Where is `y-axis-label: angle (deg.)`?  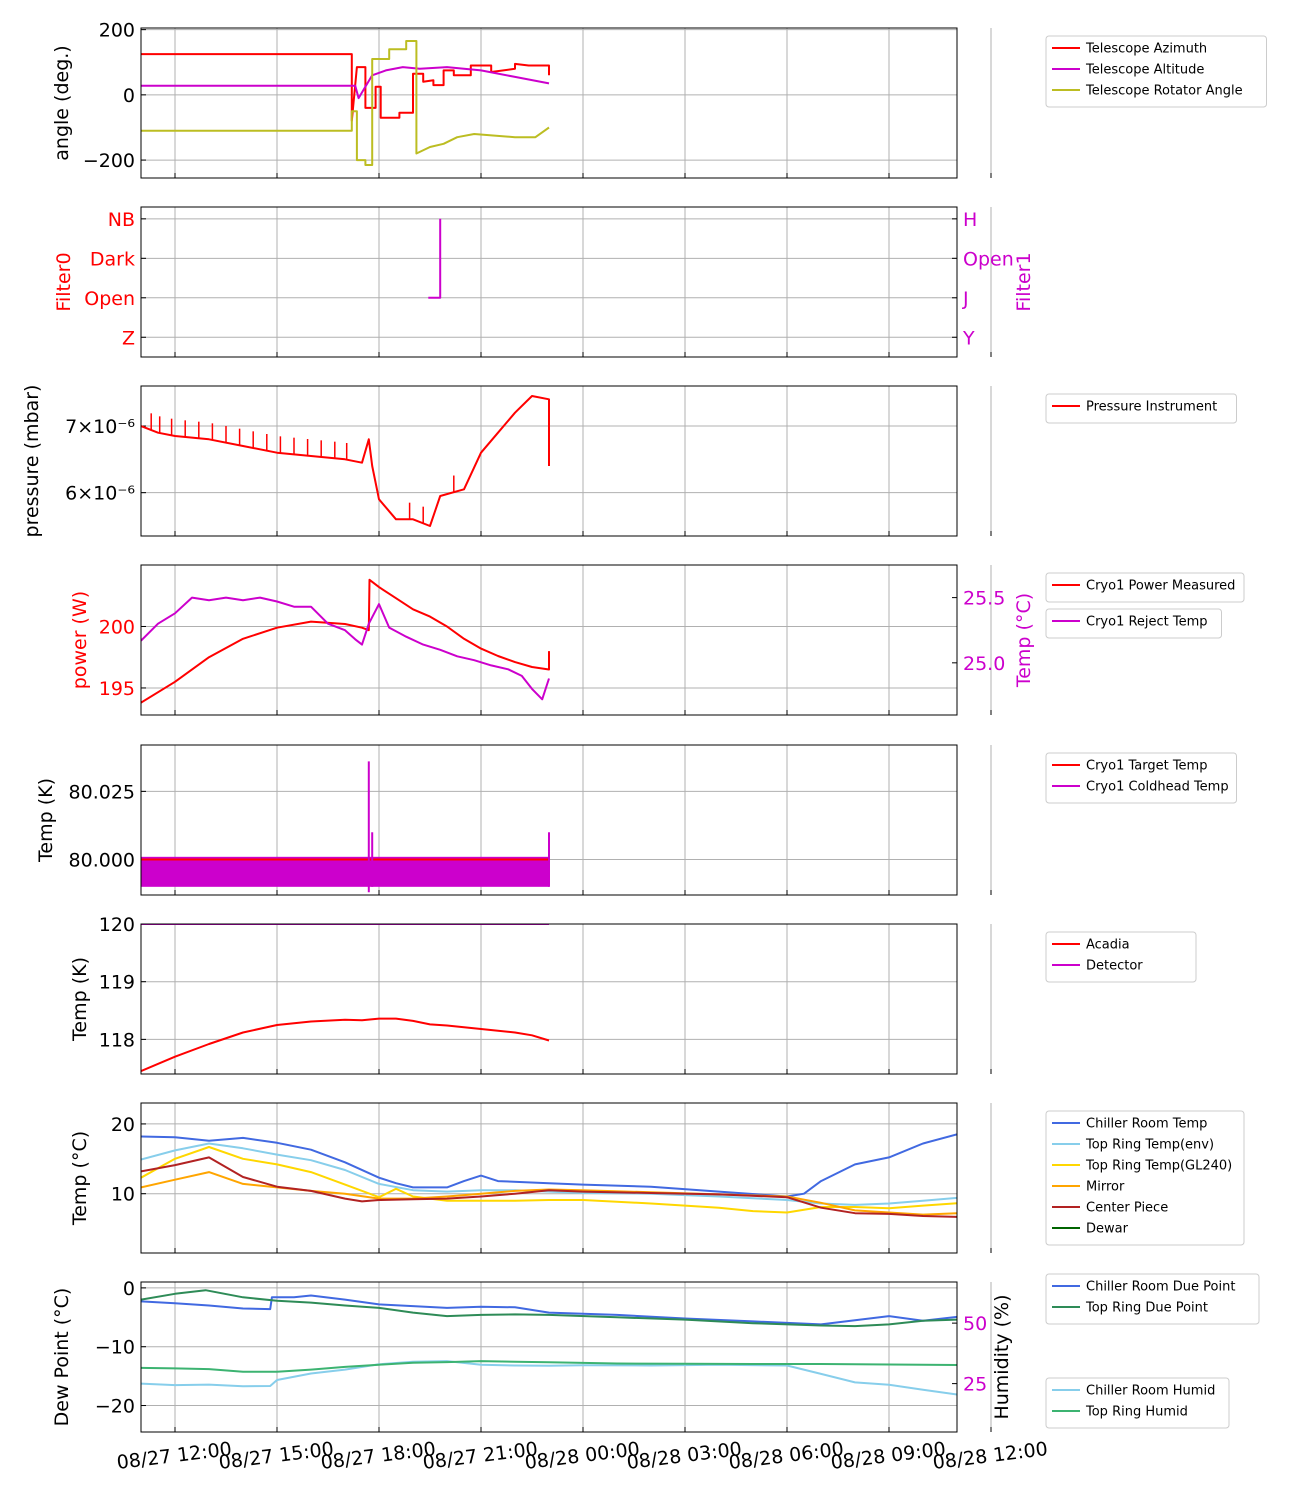
y-axis-label: angle (deg.) is located at coordinates (62, 102).